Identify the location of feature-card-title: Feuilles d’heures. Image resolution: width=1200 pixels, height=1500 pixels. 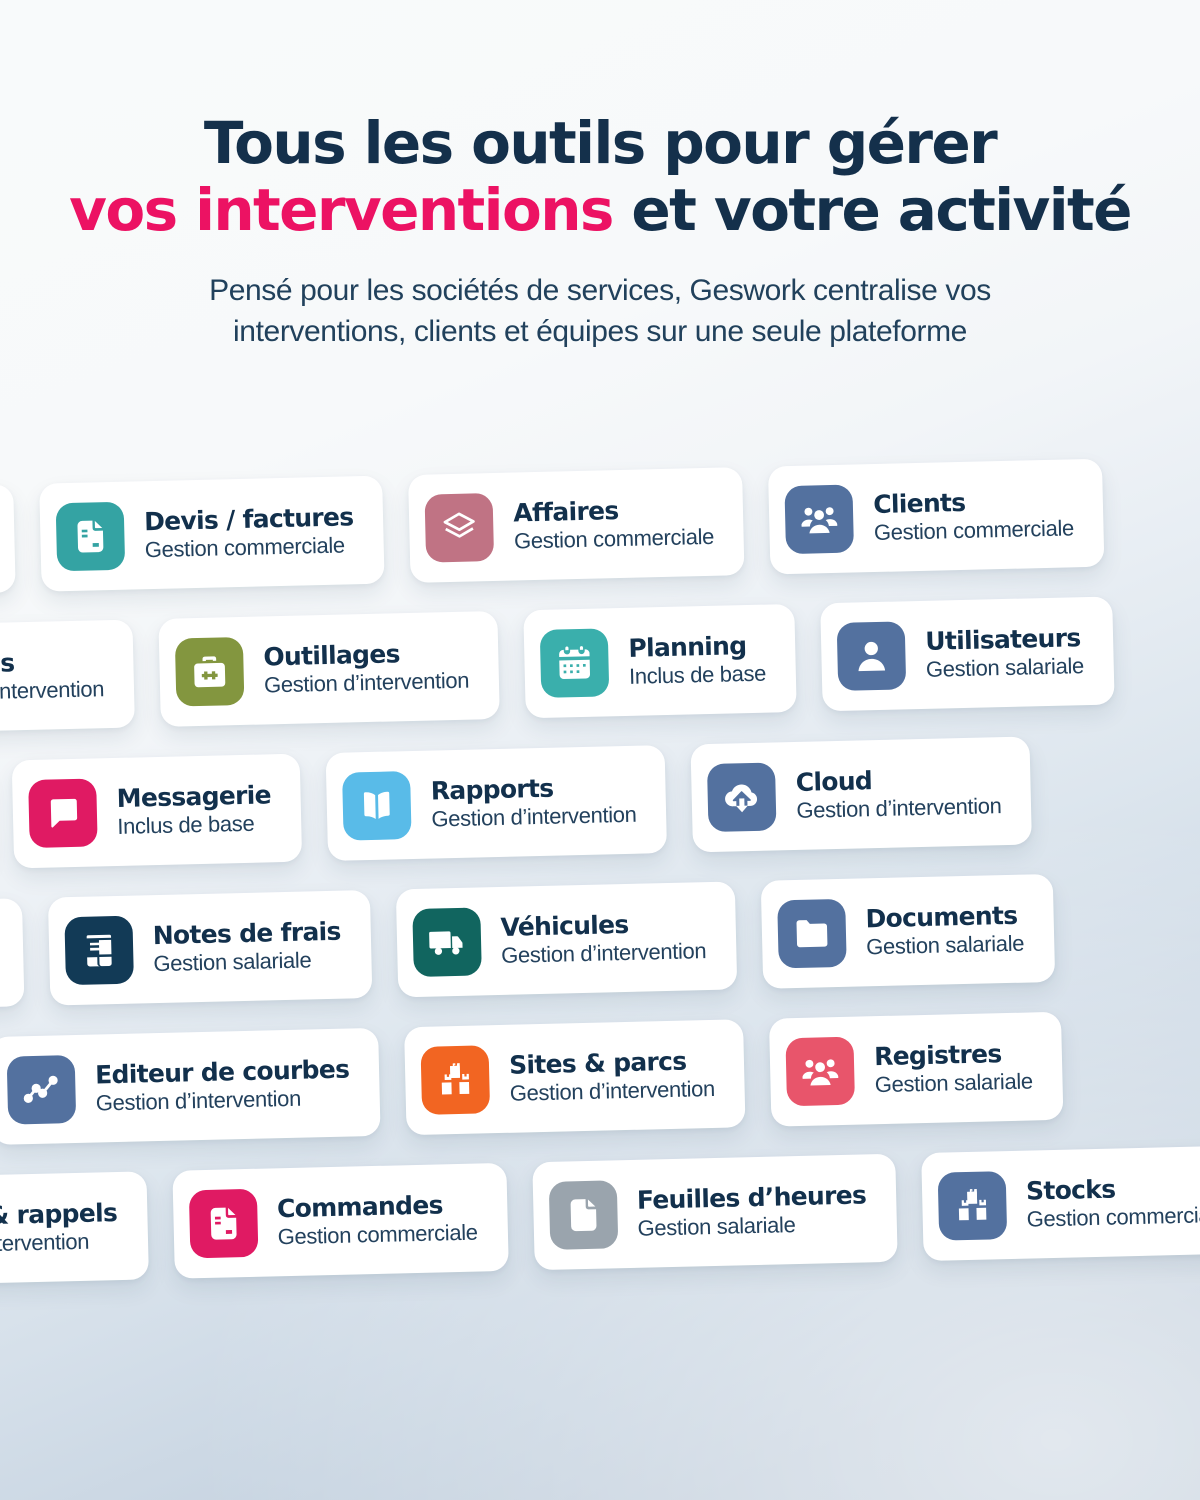
(751, 1197).